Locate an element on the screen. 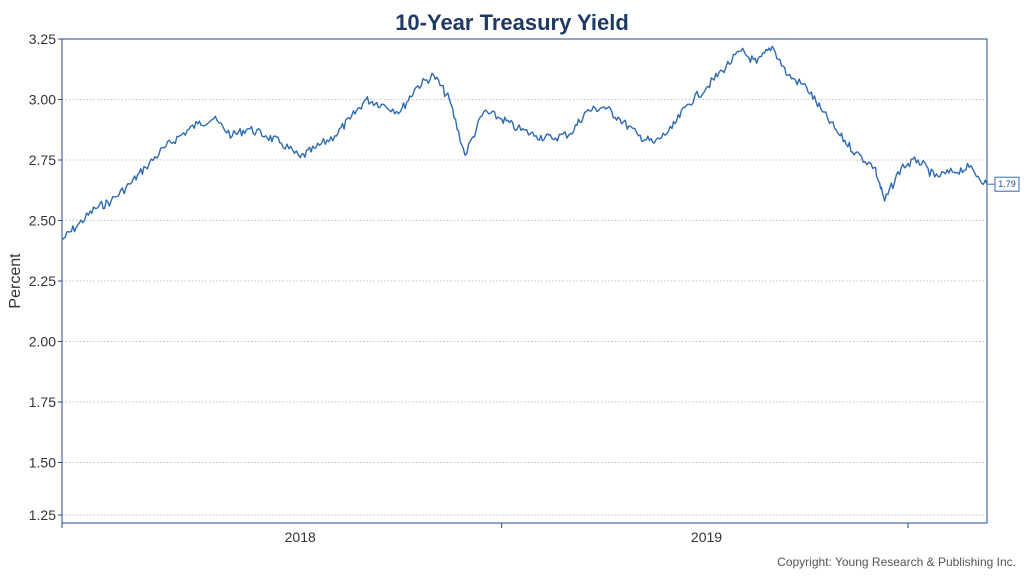 This screenshot has height=576, width=1024. y-tick-label: 2.25 is located at coordinates (42, 281).